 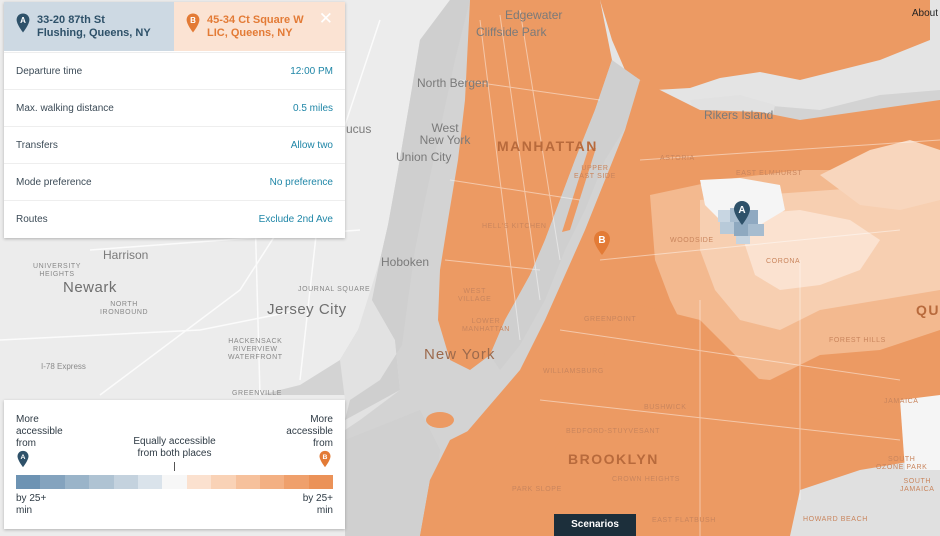 I want to click on legend-color-ramp, so click(x=175, y=482).